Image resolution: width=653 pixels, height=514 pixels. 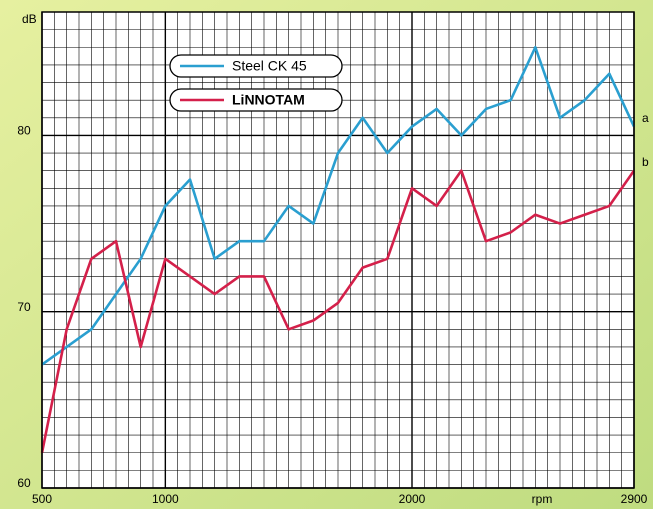 I want to click on y-tick-label: 60, so click(x=24, y=483).